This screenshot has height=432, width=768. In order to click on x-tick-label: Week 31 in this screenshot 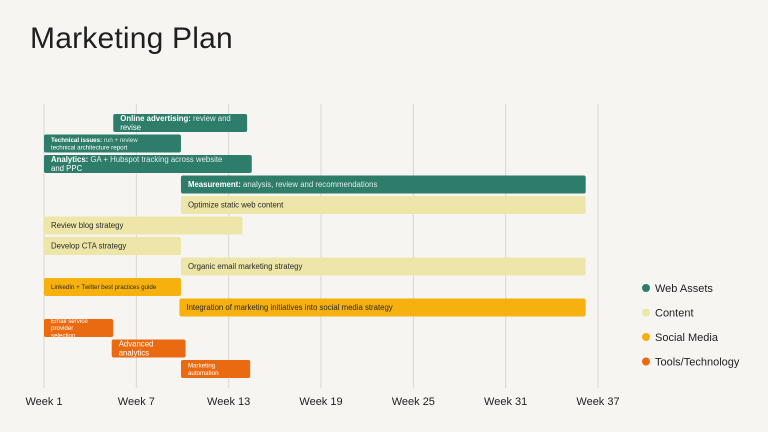, I will do `click(505, 402)`.